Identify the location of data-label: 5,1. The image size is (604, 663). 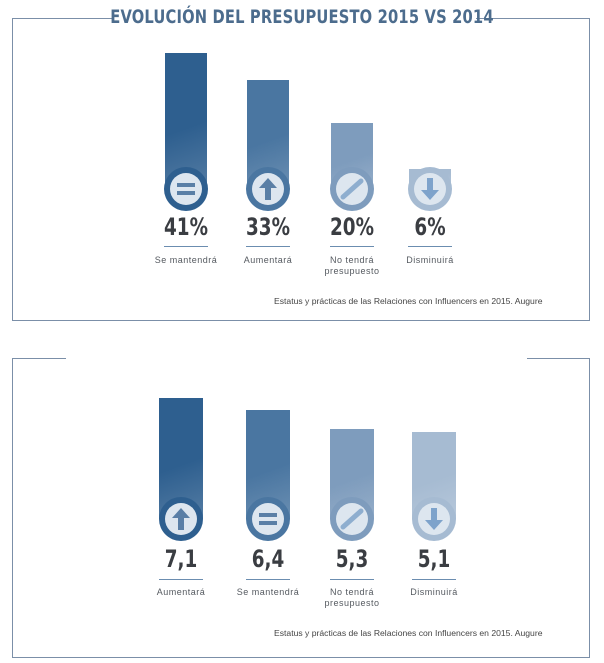
(434, 559).